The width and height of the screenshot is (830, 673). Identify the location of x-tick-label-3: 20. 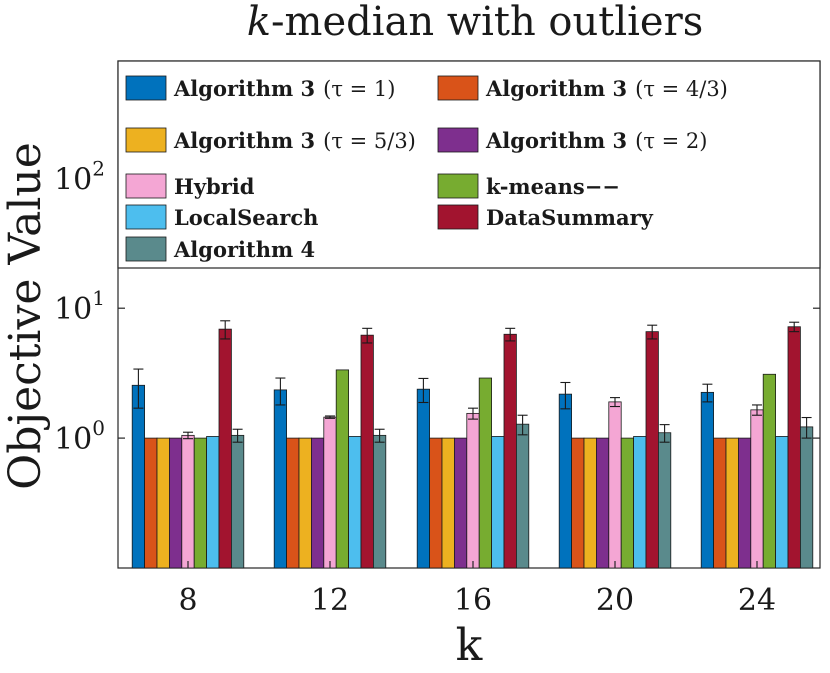
(615, 600).